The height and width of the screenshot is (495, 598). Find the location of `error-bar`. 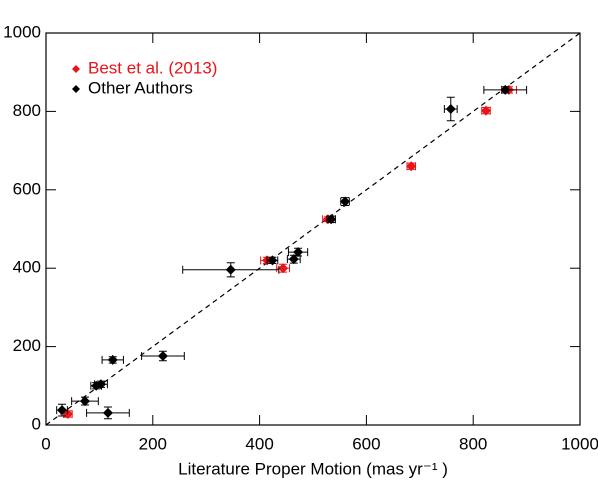

error-bar is located at coordinates (112, 359).